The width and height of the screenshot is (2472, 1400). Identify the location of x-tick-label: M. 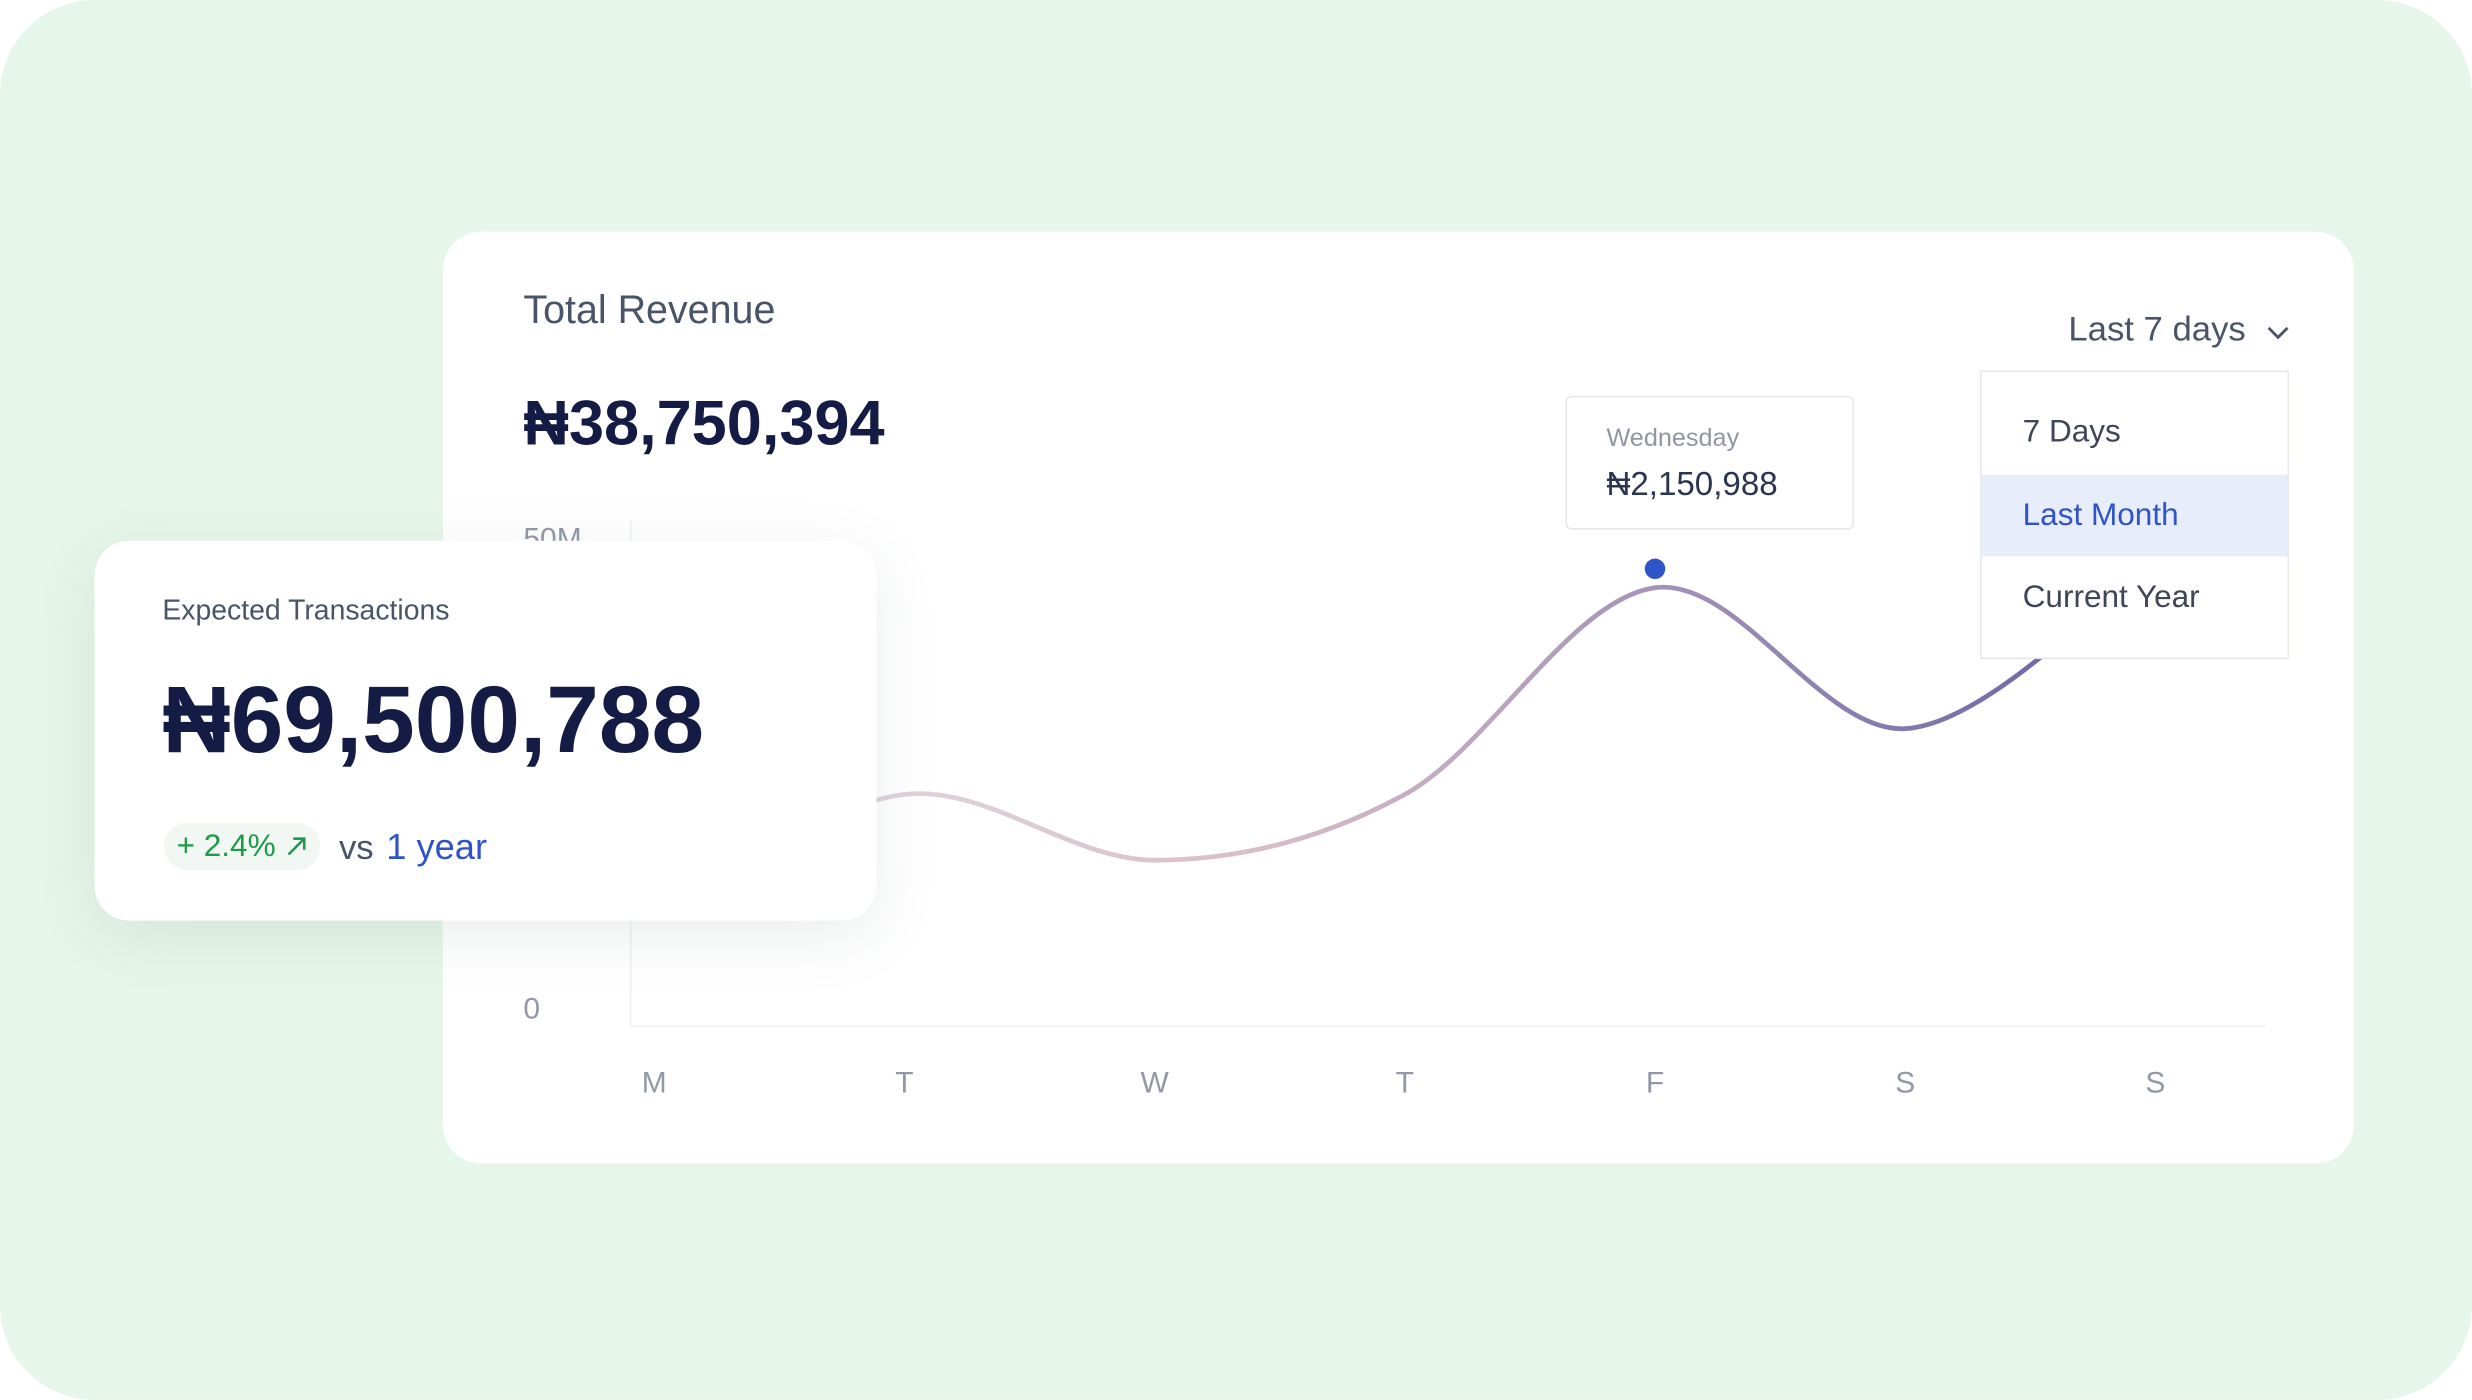
(654, 1083).